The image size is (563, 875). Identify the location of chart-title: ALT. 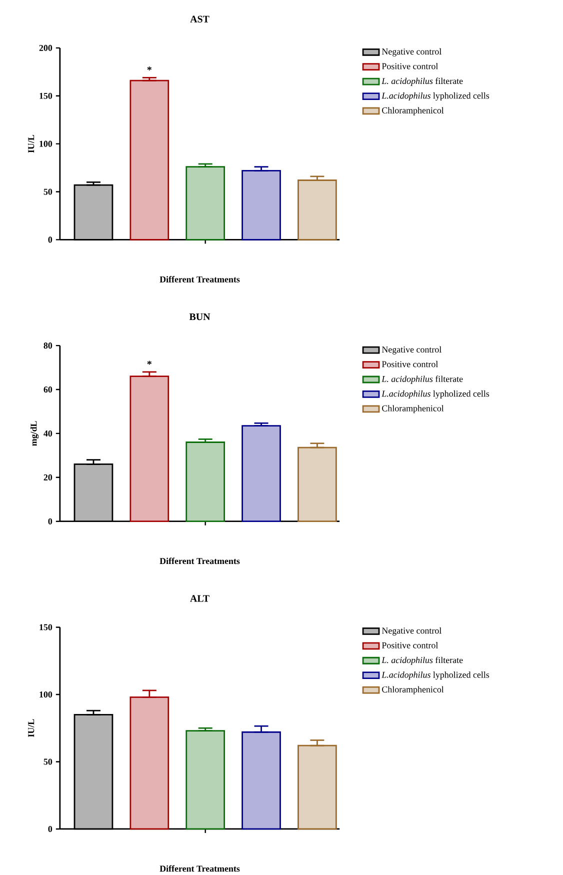
(200, 598).